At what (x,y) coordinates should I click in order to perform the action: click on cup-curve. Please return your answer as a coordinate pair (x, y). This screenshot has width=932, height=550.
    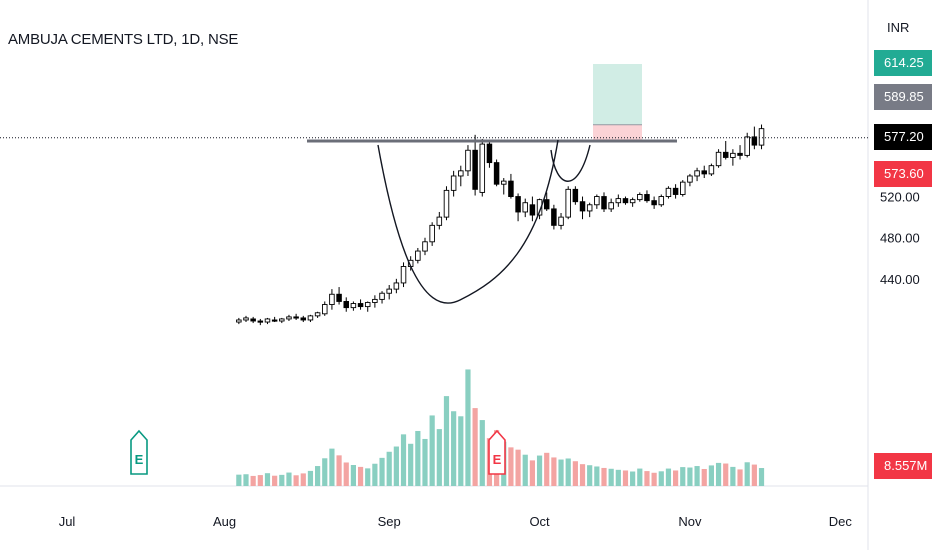
    Looking at the image, I should click on (468, 221).